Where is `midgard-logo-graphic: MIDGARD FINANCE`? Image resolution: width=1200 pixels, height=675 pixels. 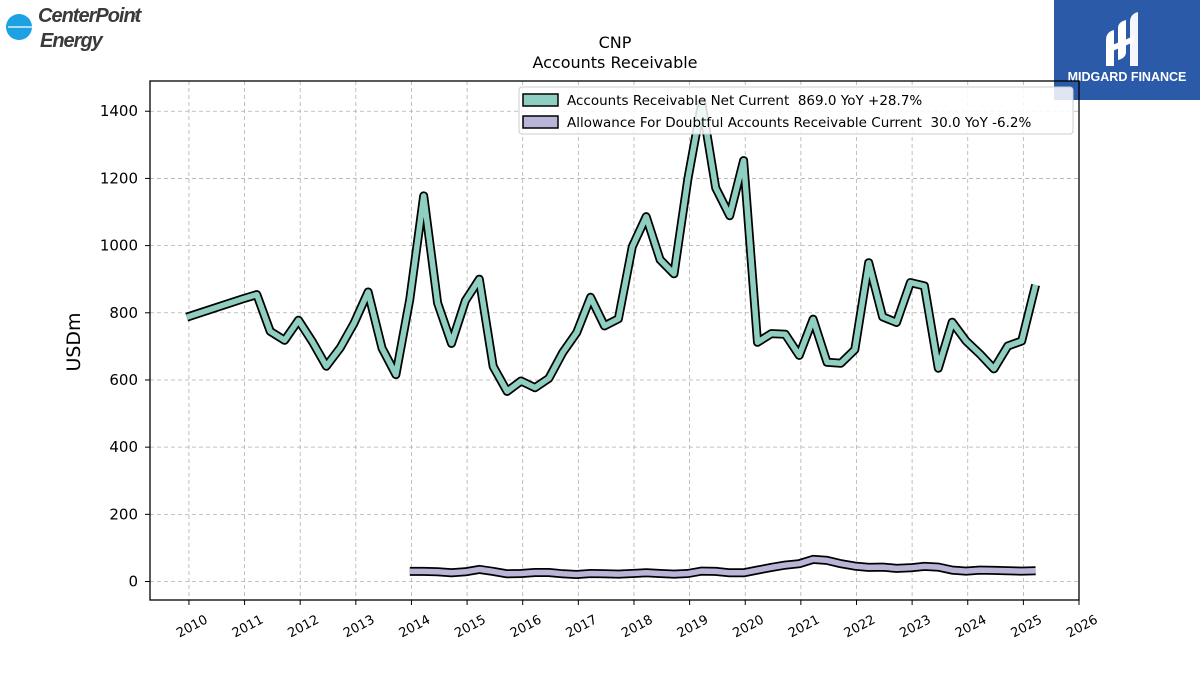 midgard-logo-graphic: MIDGARD FINANCE is located at coordinates (1127, 48).